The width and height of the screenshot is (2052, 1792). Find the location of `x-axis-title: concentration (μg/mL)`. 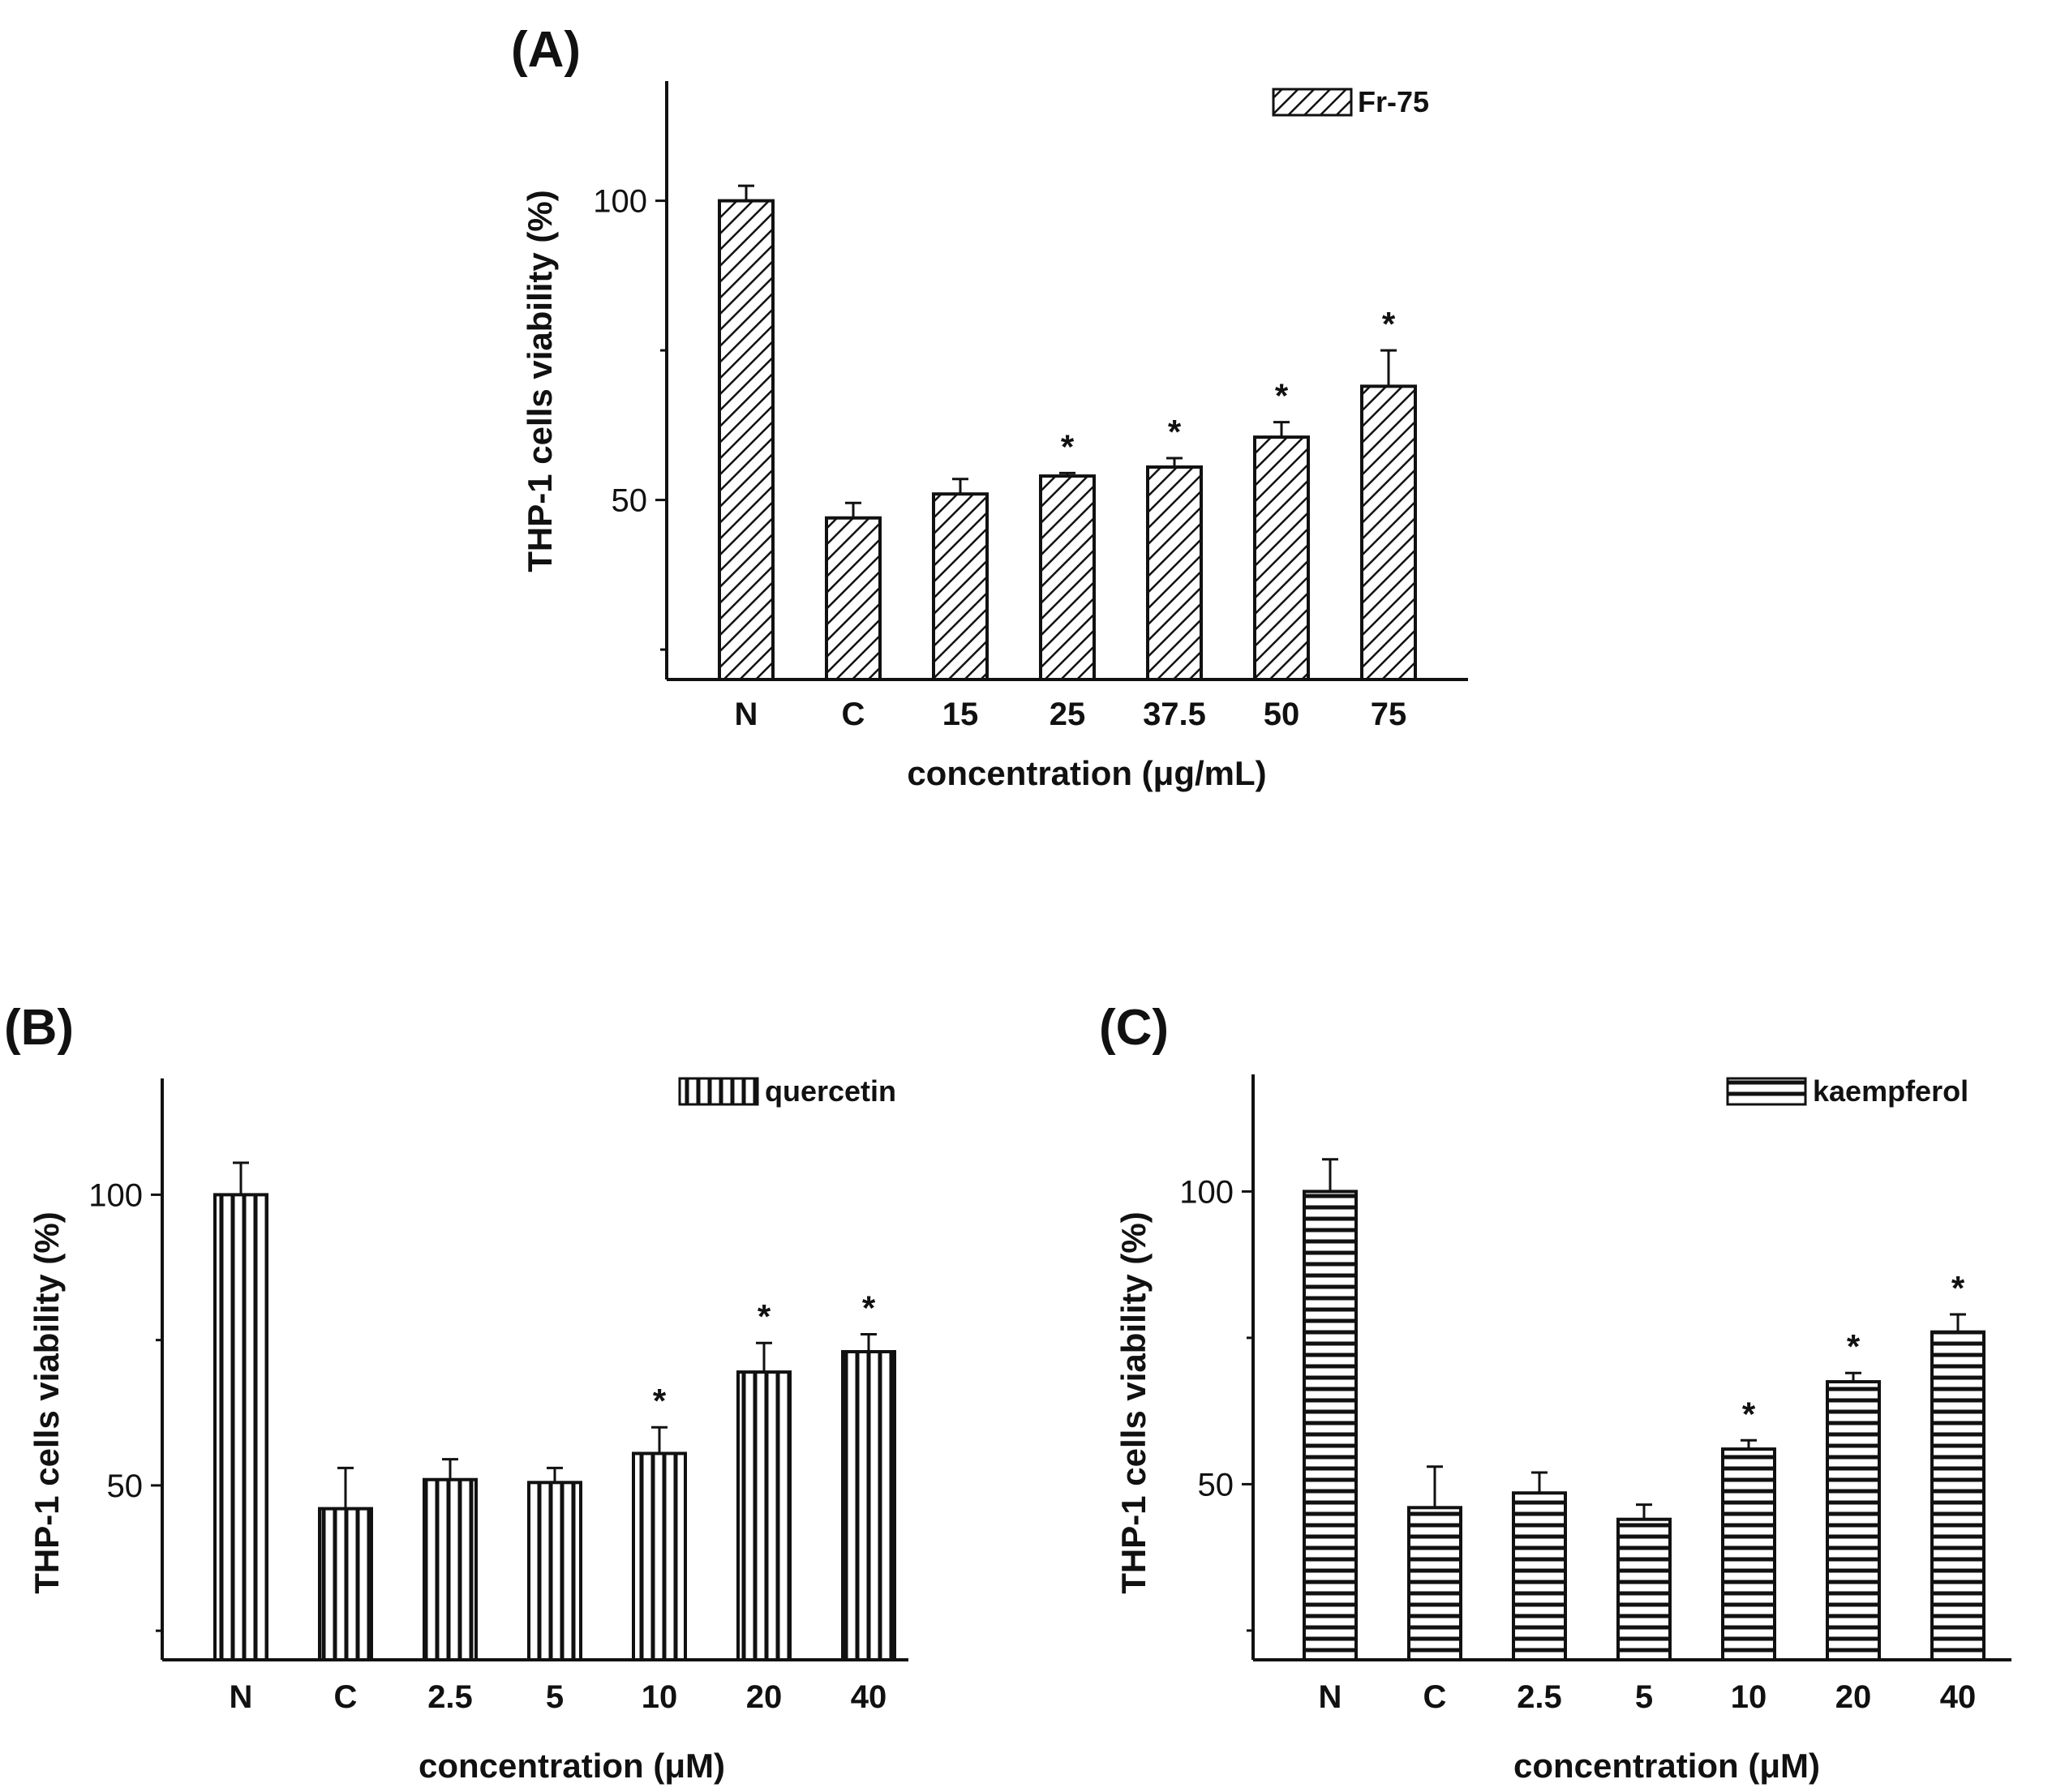

x-axis-title: concentration (μg/mL) is located at coordinates (1086, 773).